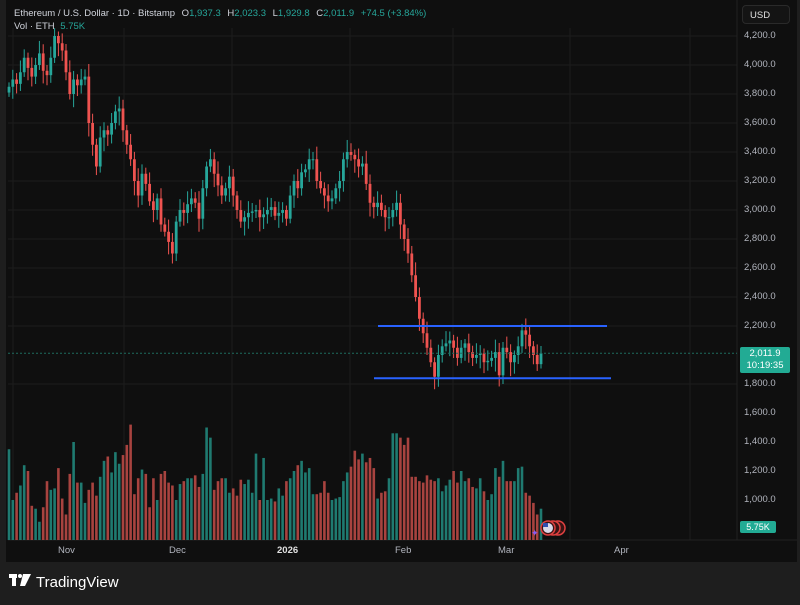 The height and width of the screenshot is (605, 800). I want to click on tradingview-logo-icon, so click(20, 582).